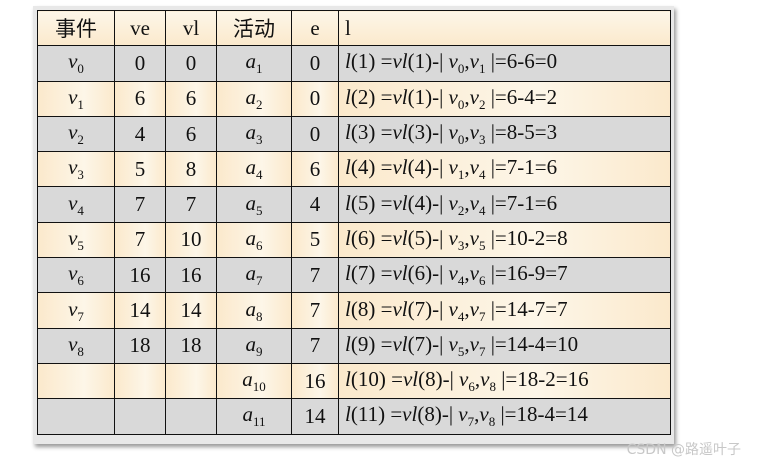 The image size is (757, 467). What do you see at coordinates (683, 450) in the screenshot?
I see `watermark: CSDN @路遥叶子` at bounding box center [683, 450].